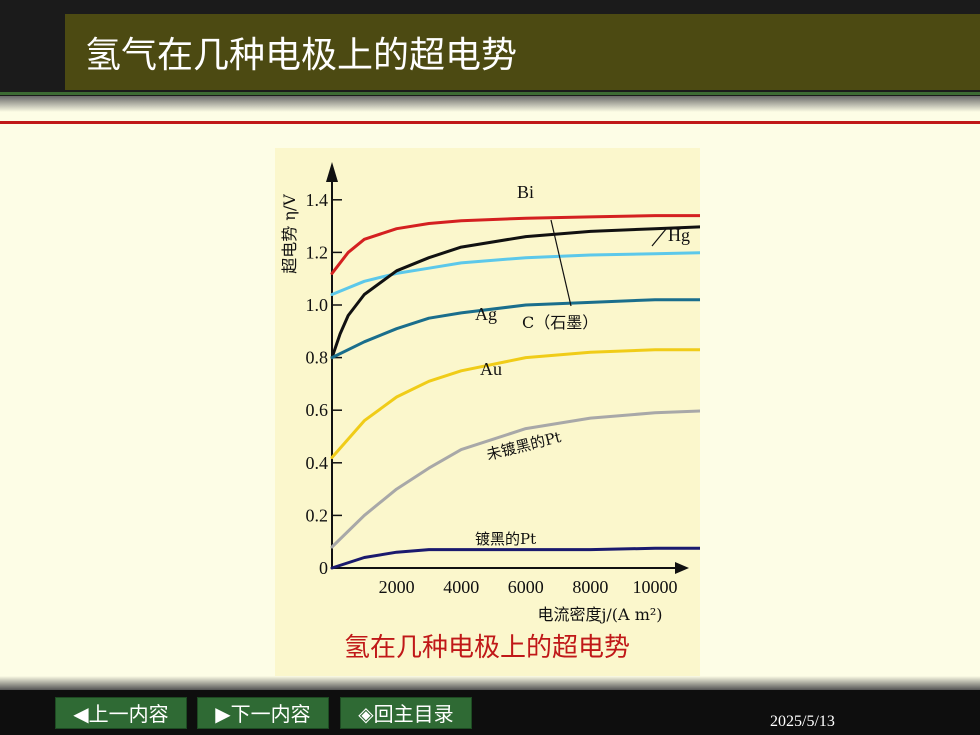 Image resolution: width=980 pixels, height=735 pixels. I want to click on x-tick-label: 10000, so click(655, 587).